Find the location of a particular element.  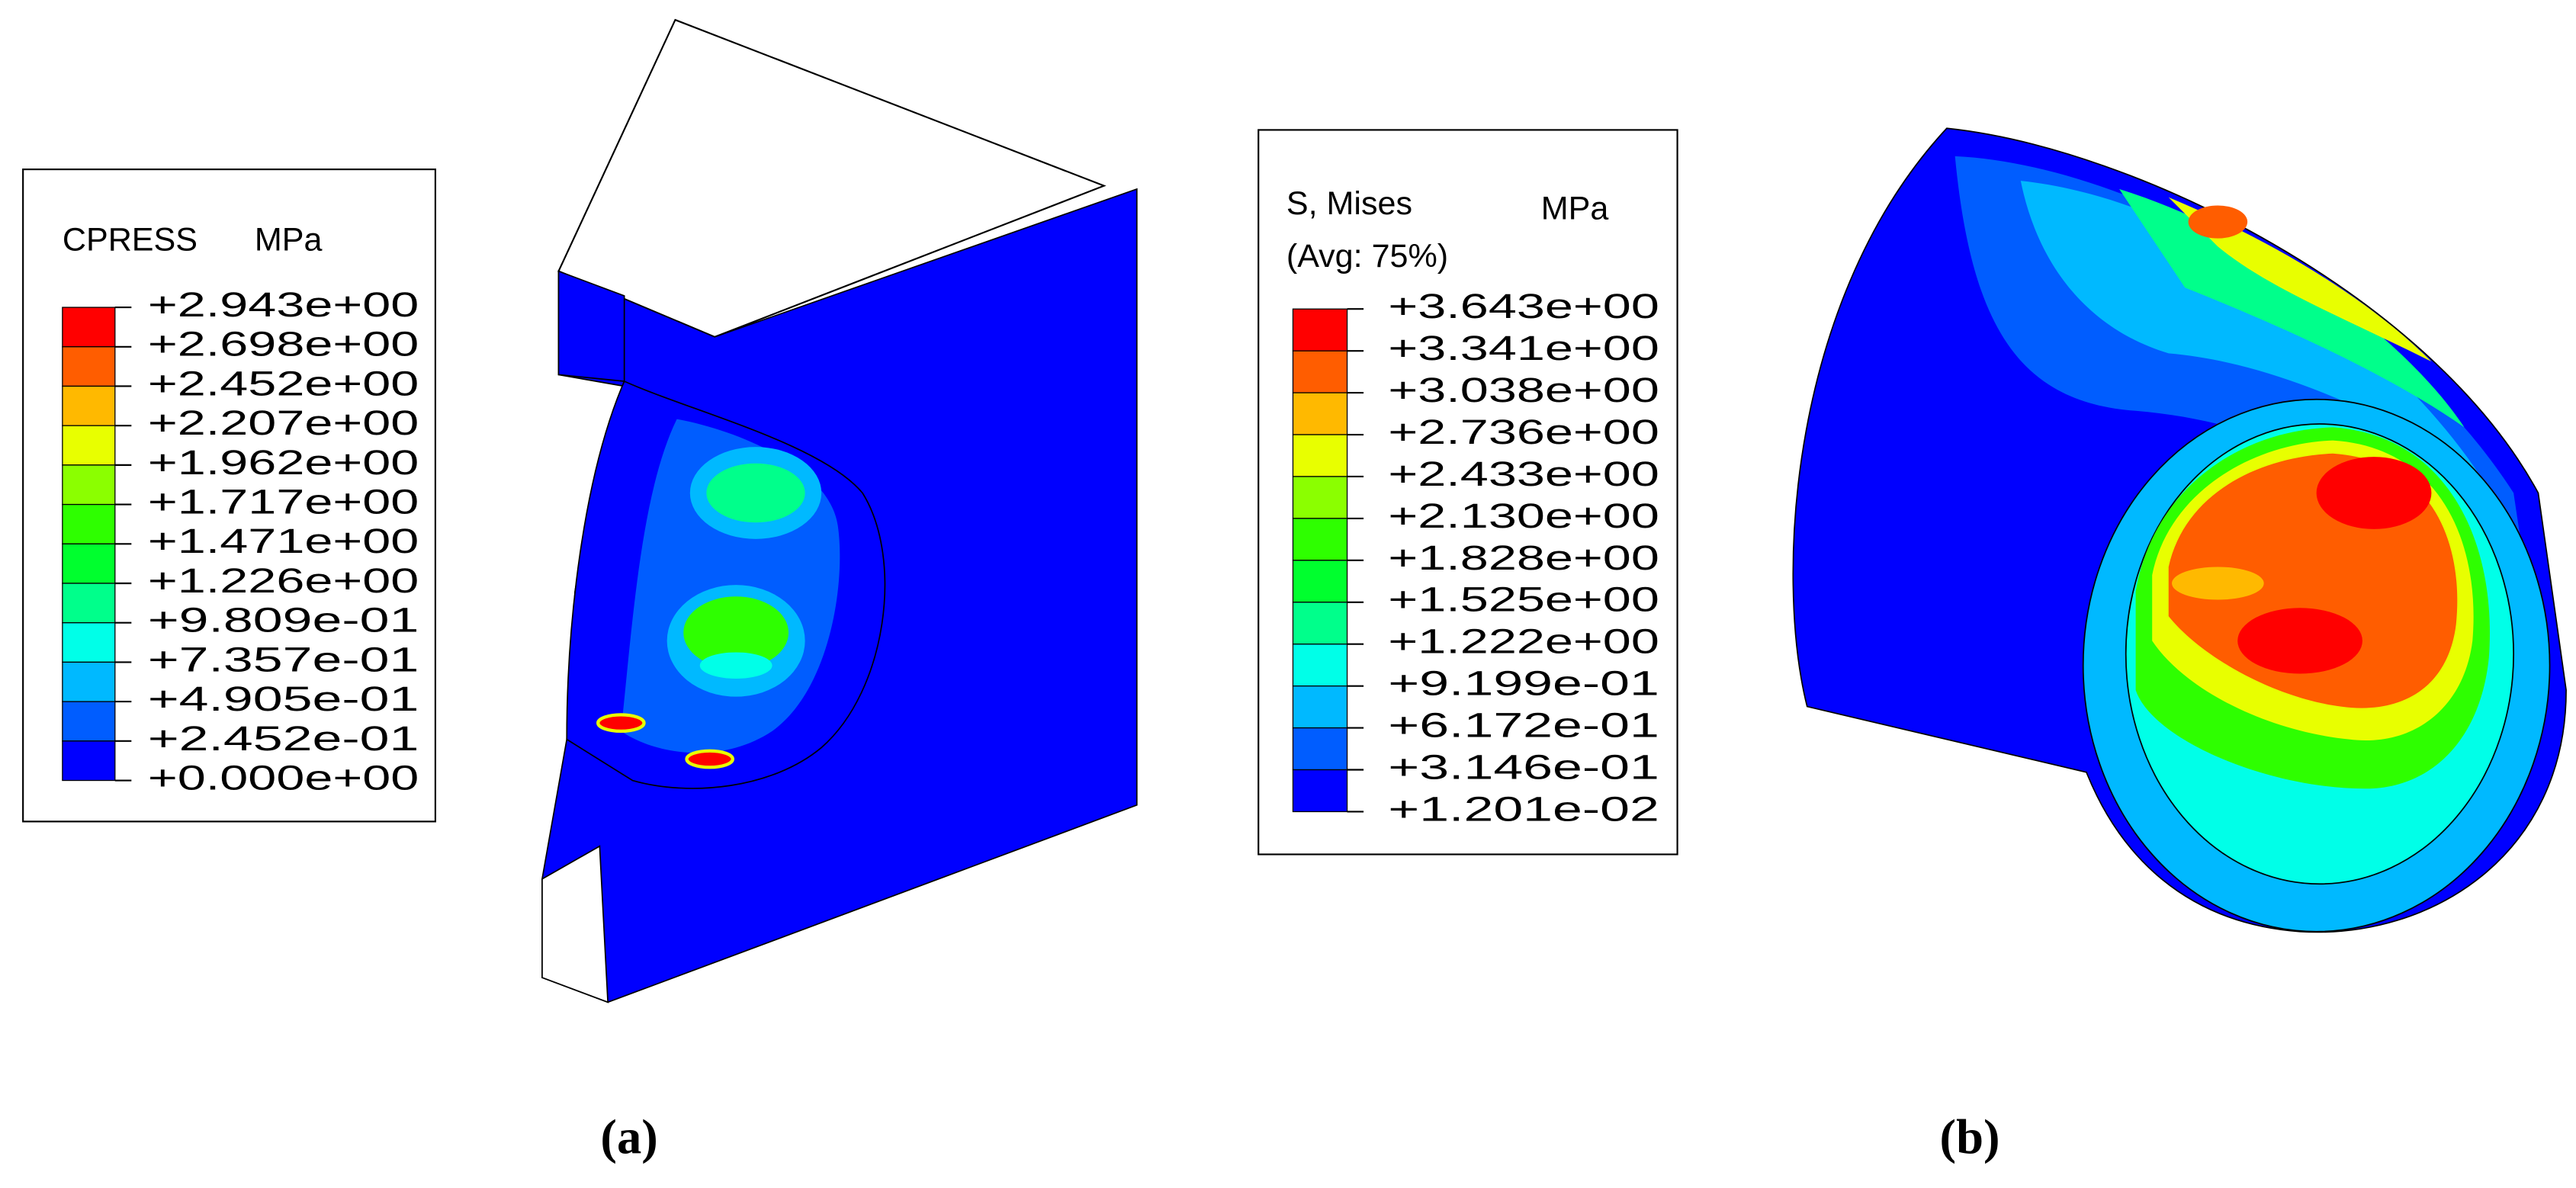

legend-label: +3.038e+00 is located at coordinates (1523, 390).